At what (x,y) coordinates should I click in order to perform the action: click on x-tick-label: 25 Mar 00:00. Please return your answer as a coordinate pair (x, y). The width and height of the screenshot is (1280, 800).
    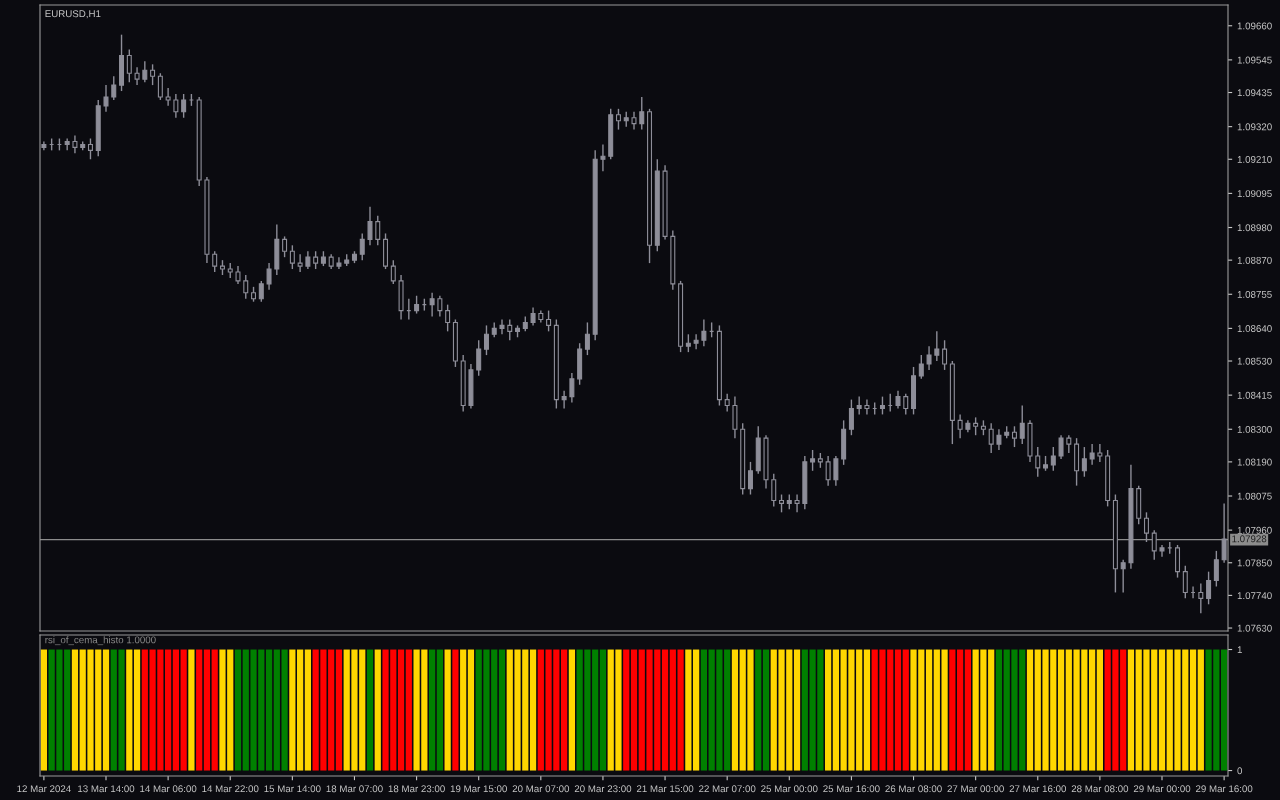
    Looking at the image, I should click on (789, 789).